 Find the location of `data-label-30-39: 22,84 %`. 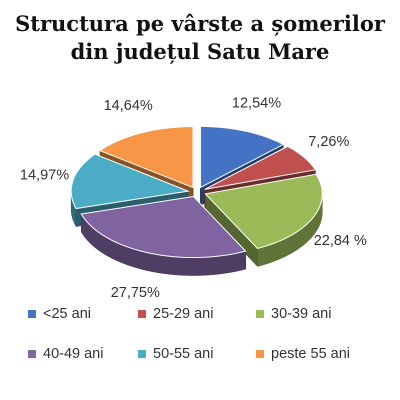

data-label-30-39: 22,84 % is located at coordinates (340, 241).